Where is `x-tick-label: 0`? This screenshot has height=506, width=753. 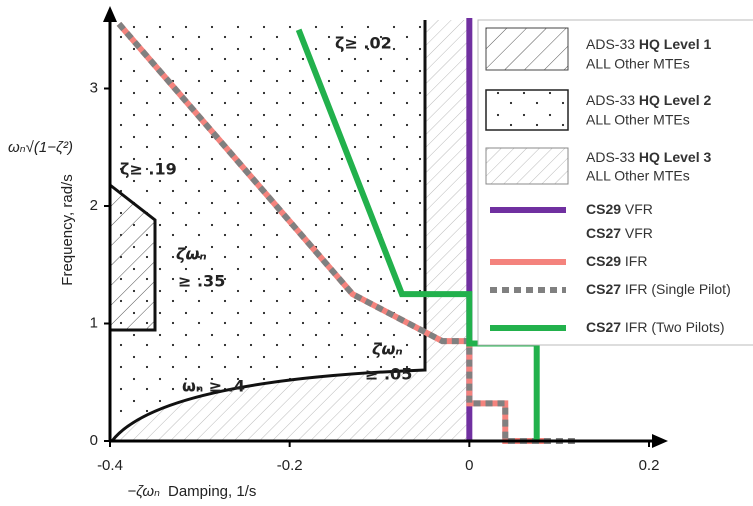
x-tick-label: 0 is located at coordinates (469, 465).